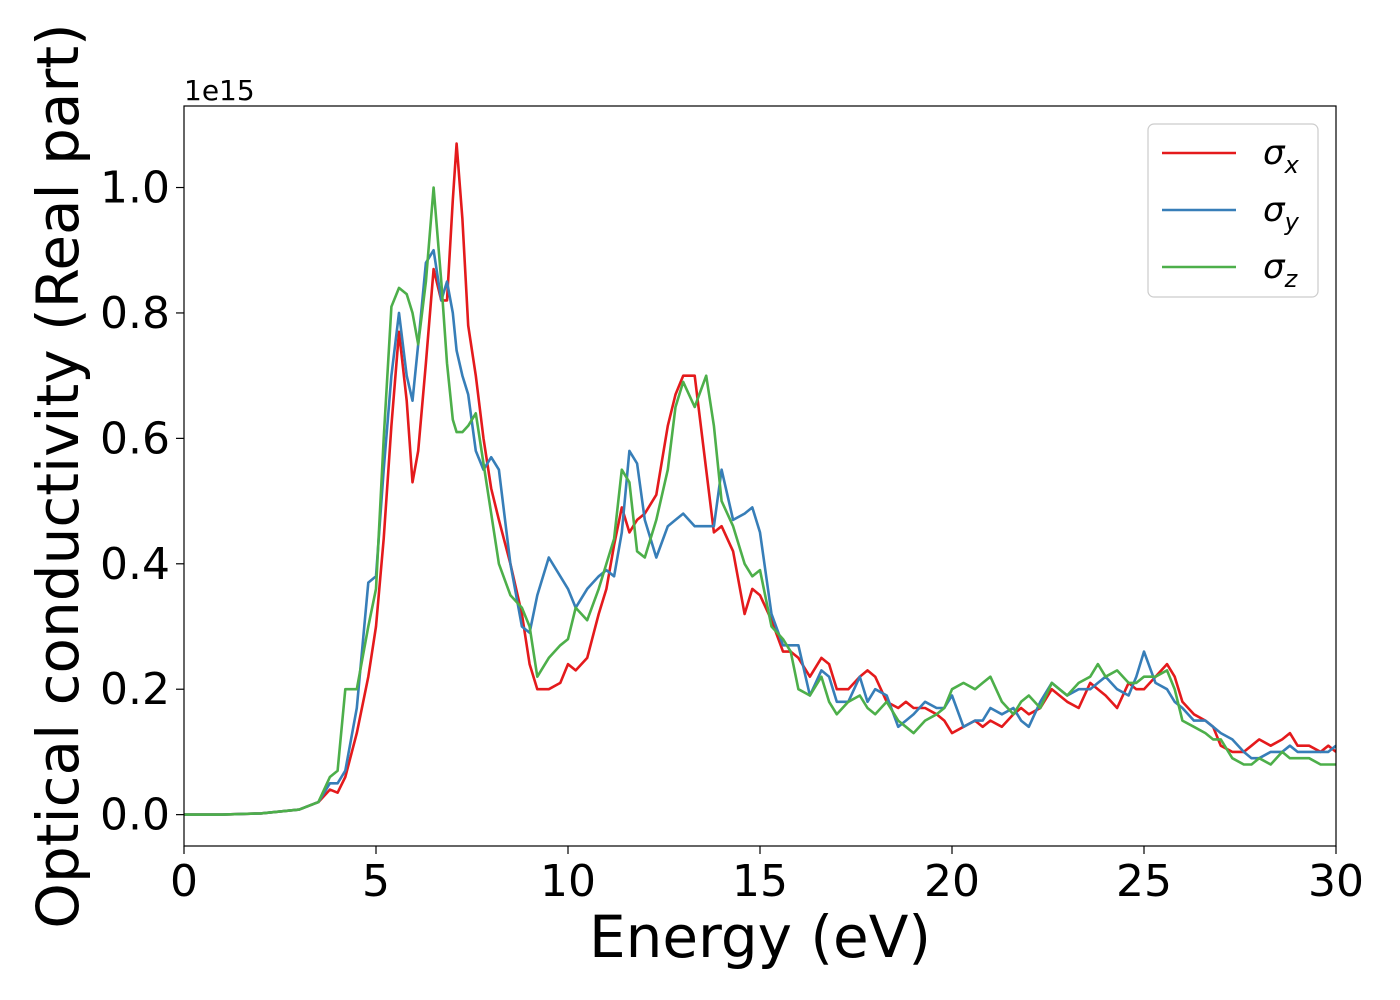 The image size is (1400, 1000). What do you see at coordinates (376, 881) in the screenshot?
I see `x-tick-label: 5` at bounding box center [376, 881].